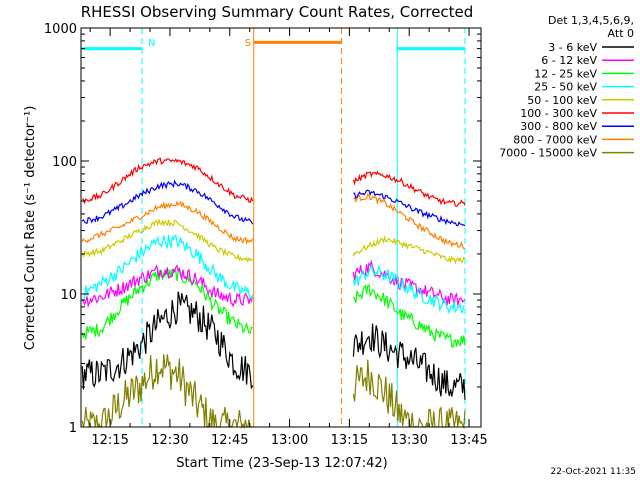 This screenshot has height=480, width=640. Describe the element at coordinates (68, 295) in the screenshot. I see `y-tick-label: 10` at that location.